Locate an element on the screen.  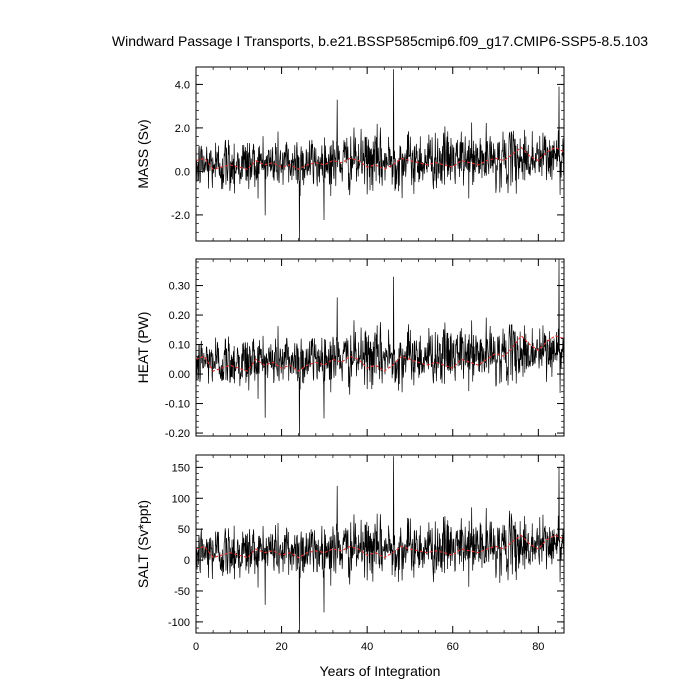
mass-y-tick-label: 4.0 is located at coordinates (182, 85).